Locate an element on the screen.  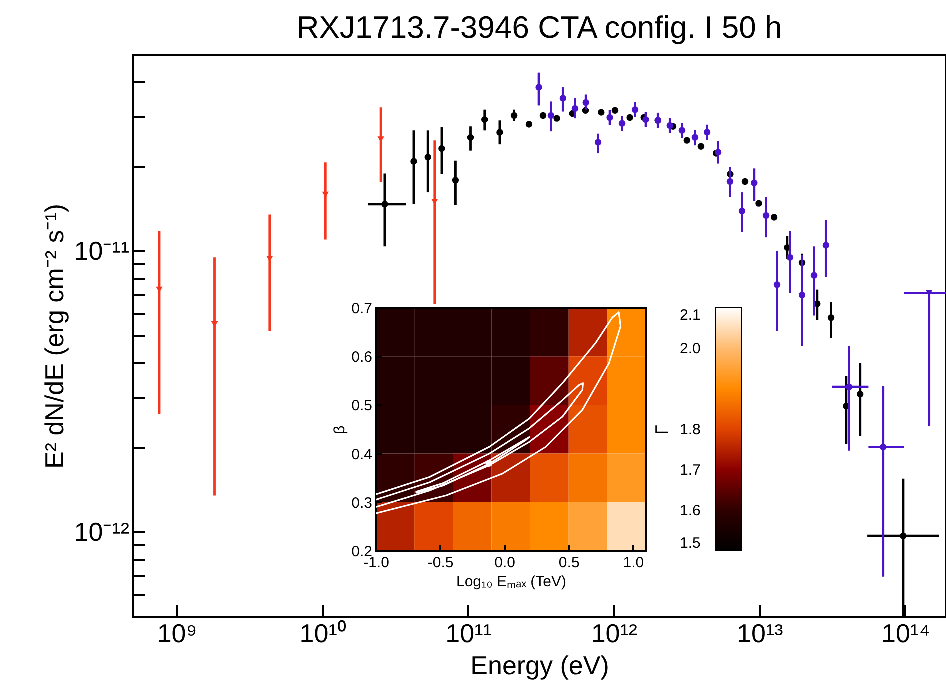
y-tick-label: 10⁻¹² is located at coordinates (102, 531).